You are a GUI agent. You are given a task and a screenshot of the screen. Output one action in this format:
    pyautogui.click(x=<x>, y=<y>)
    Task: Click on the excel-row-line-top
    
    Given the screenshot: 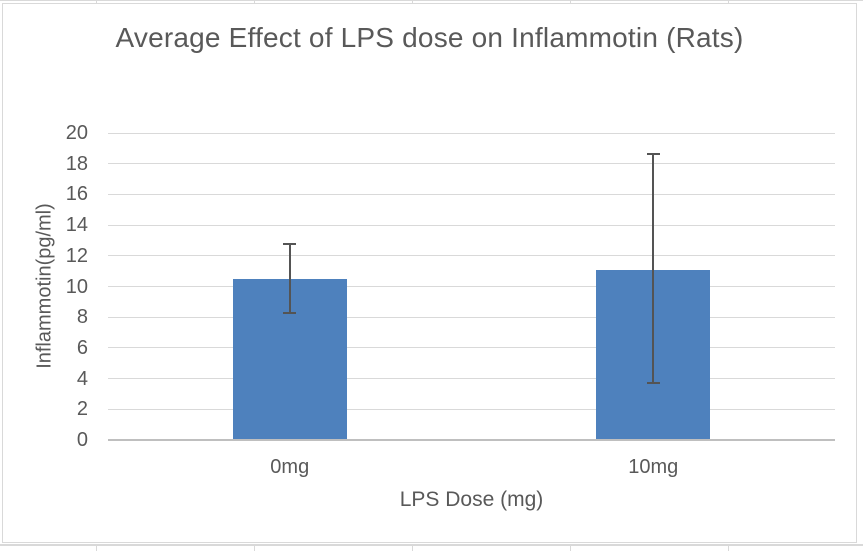 What is the action you would take?
    pyautogui.click(x=431, y=0)
    